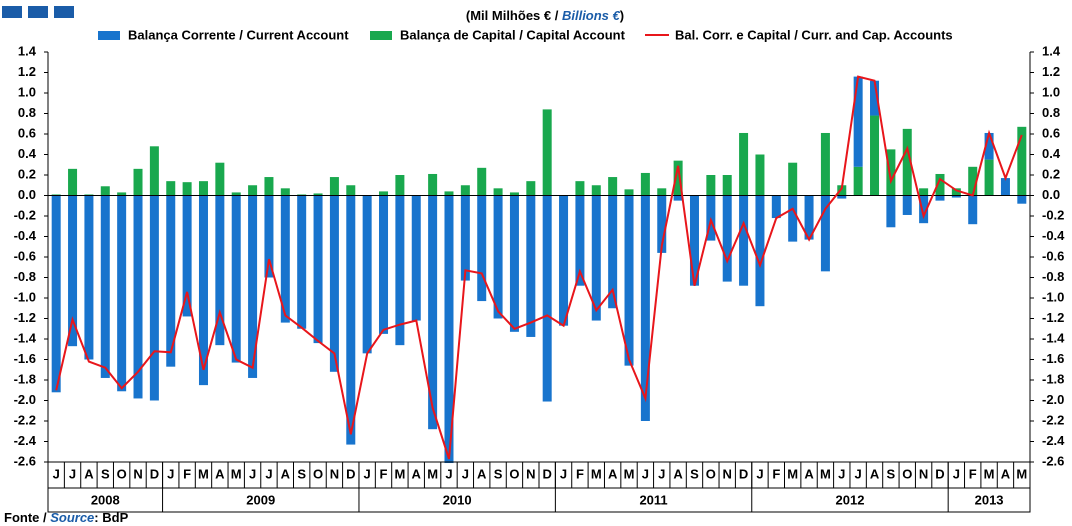 The width and height of the screenshot is (1072, 526). I want to click on y2-tick-label: 0.6, so click(1051, 132).